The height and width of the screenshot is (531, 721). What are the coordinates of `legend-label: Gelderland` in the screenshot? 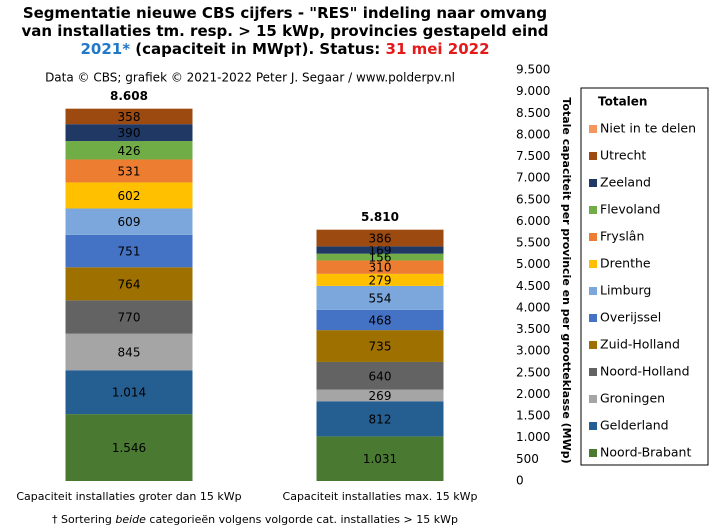 It's located at (634, 425).